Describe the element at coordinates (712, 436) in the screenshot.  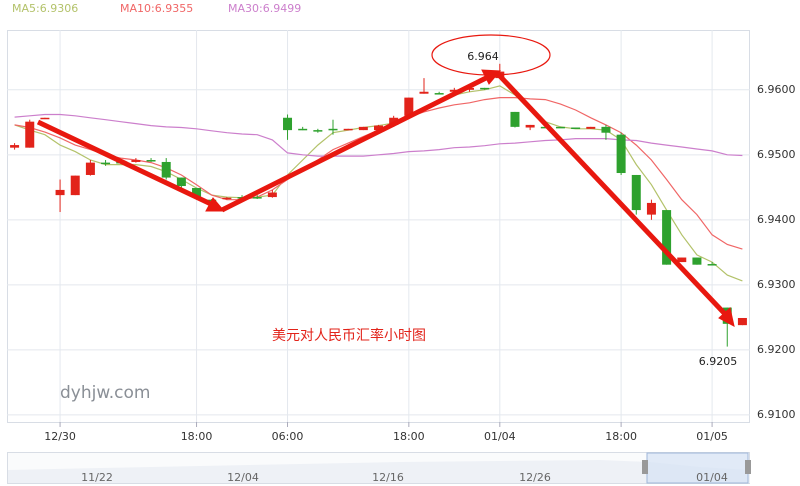
I see `x-tick-label: 01/05` at that location.